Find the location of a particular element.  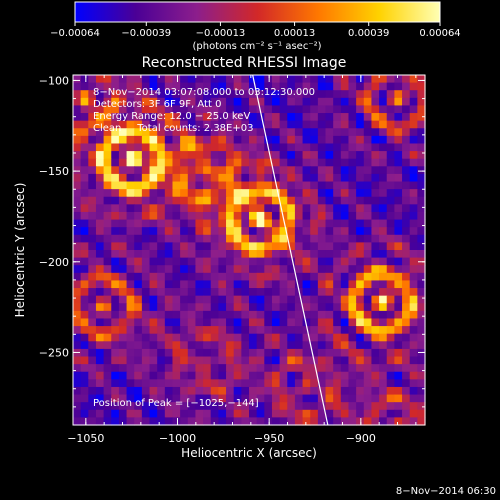

colorbar-unit-label: (photons cm⁻² s⁻¹ asec⁻²) is located at coordinates (256, 46).